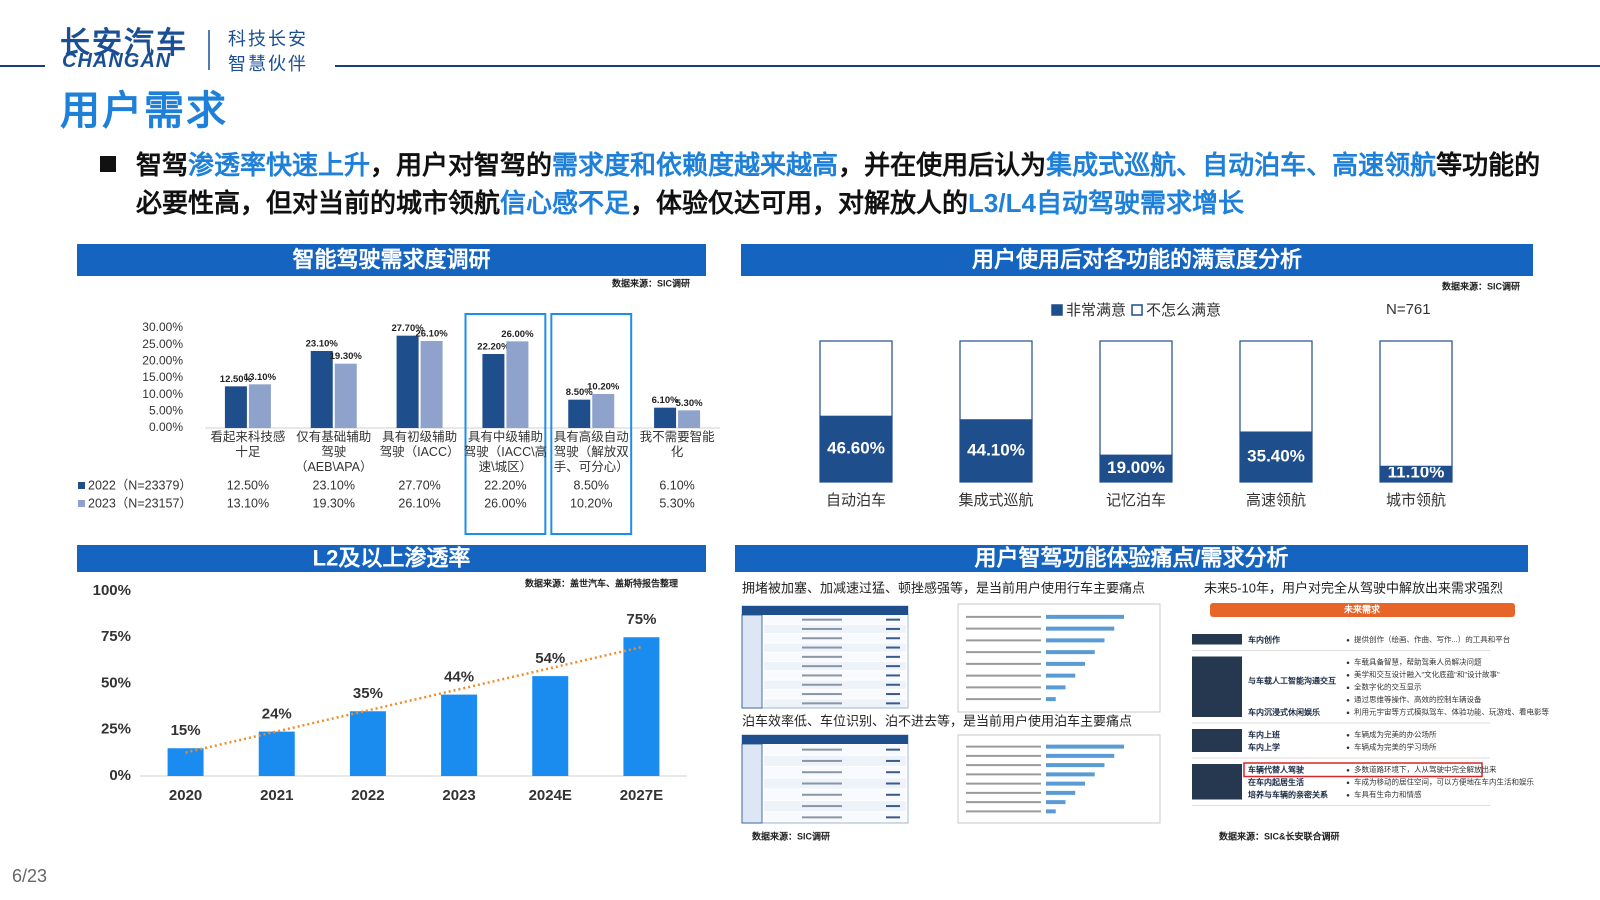  I want to click on table-value: 5.30%, so click(676, 503).